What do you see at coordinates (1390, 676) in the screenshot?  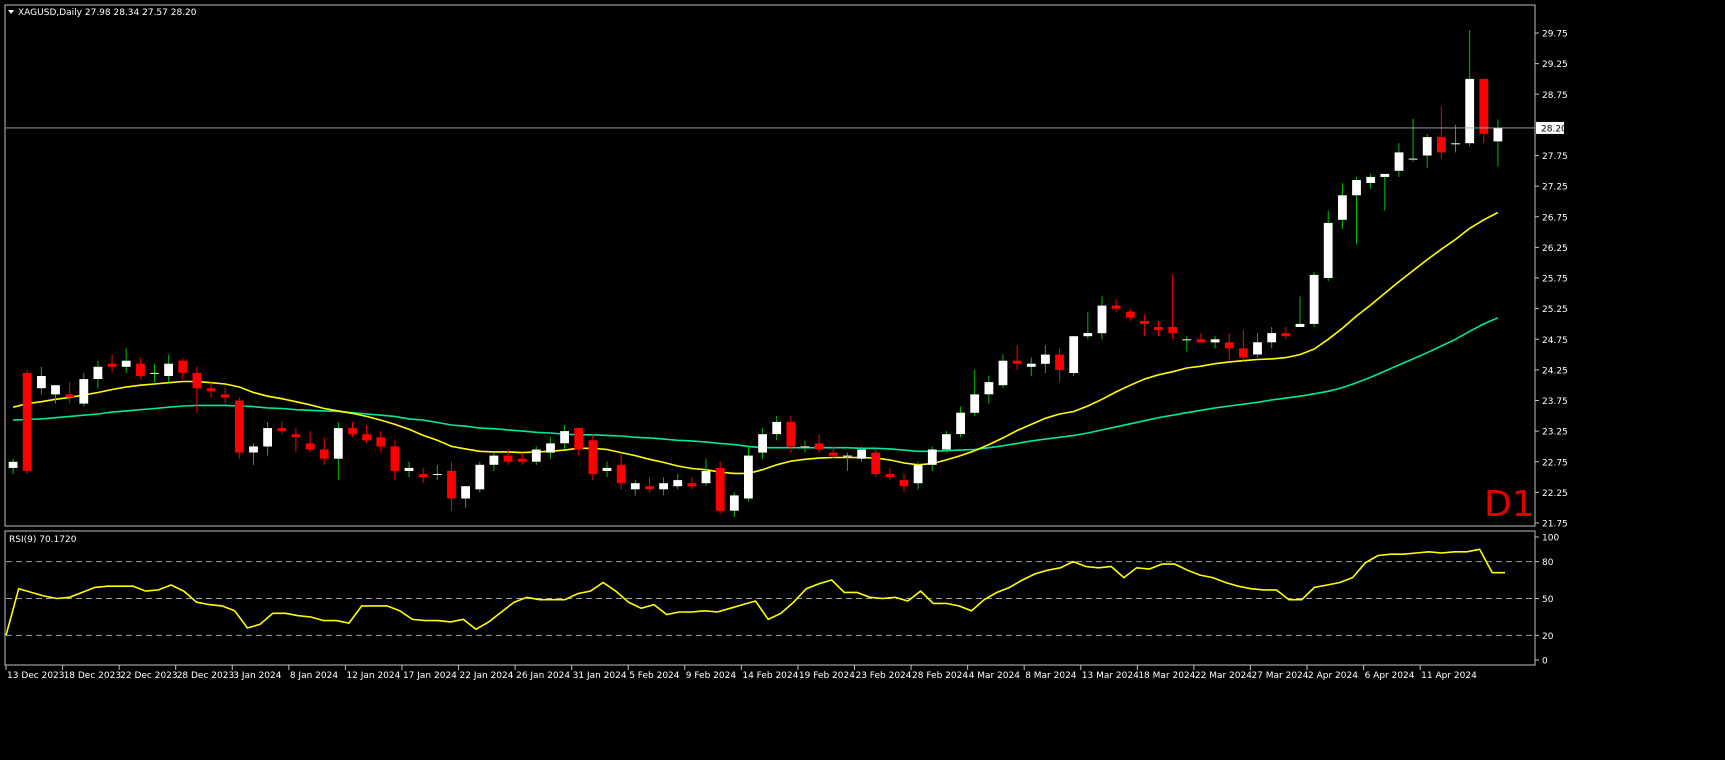 I see `time-tick-label: 6 Apr 2024` at bounding box center [1390, 676].